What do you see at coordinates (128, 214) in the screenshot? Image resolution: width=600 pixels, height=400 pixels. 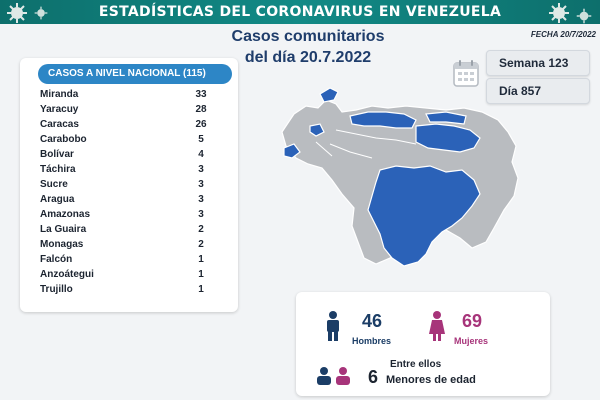 I see `table-row: Amazonas 3` at bounding box center [128, 214].